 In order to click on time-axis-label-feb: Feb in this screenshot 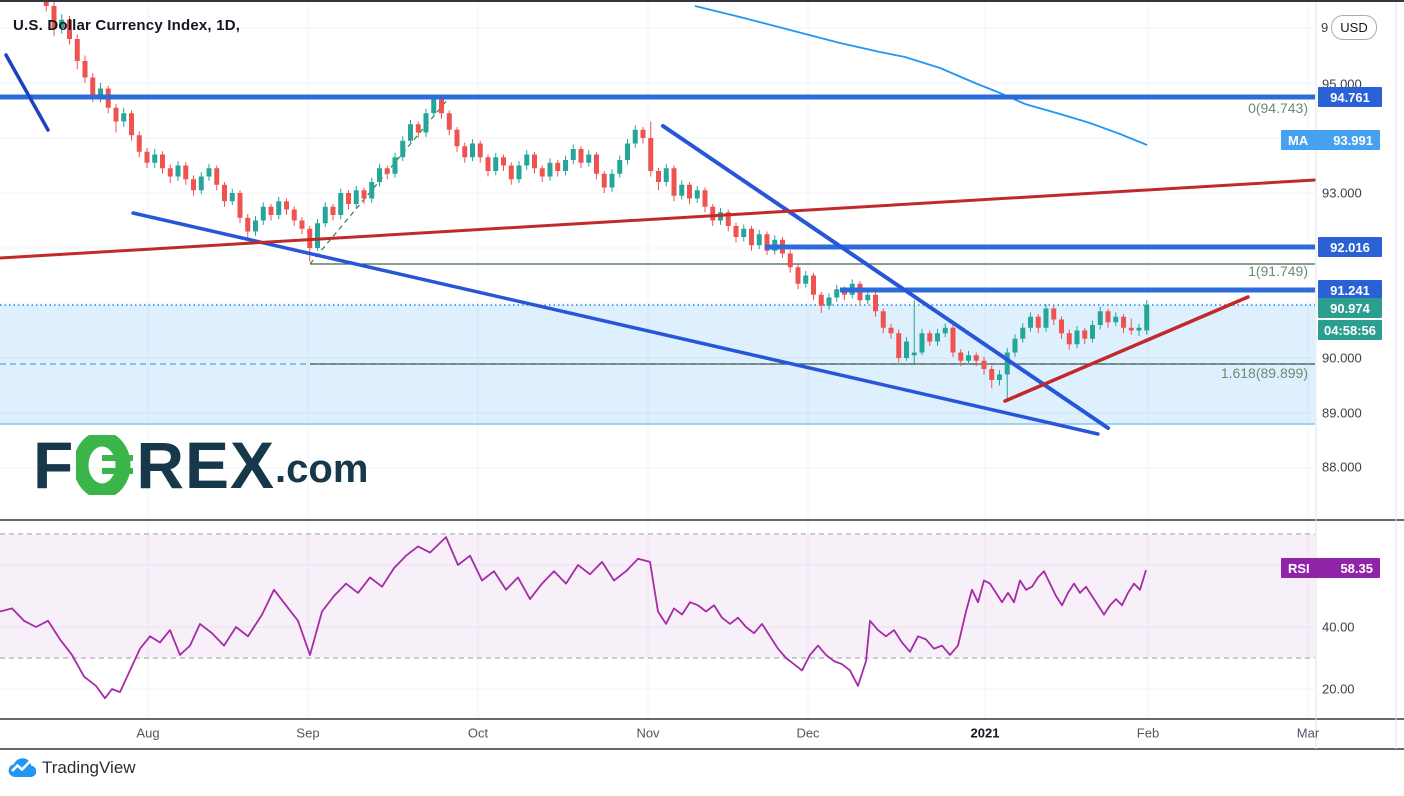, I will do `click(1148, 733)`.